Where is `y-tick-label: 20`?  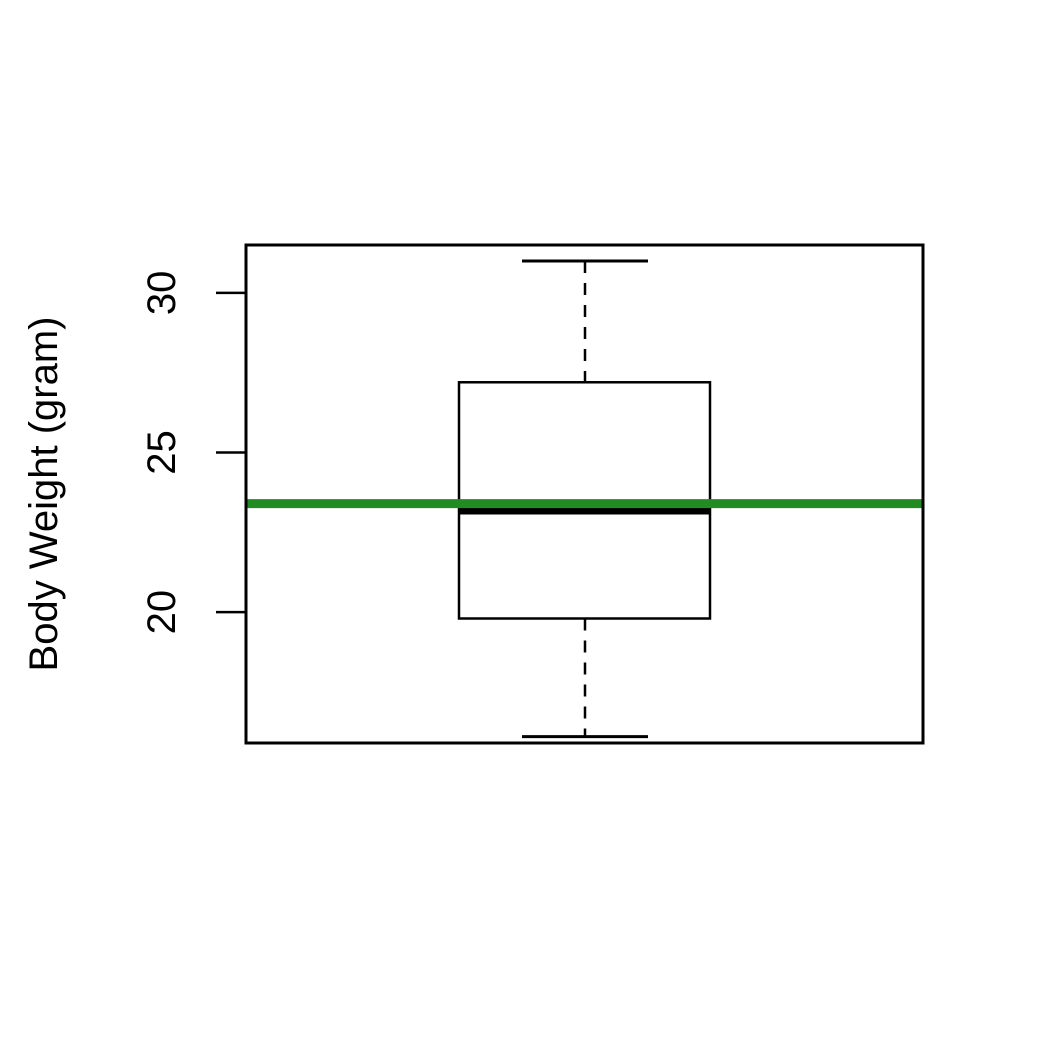
y-tick-label: 20 is located at coordinates (162, 612).